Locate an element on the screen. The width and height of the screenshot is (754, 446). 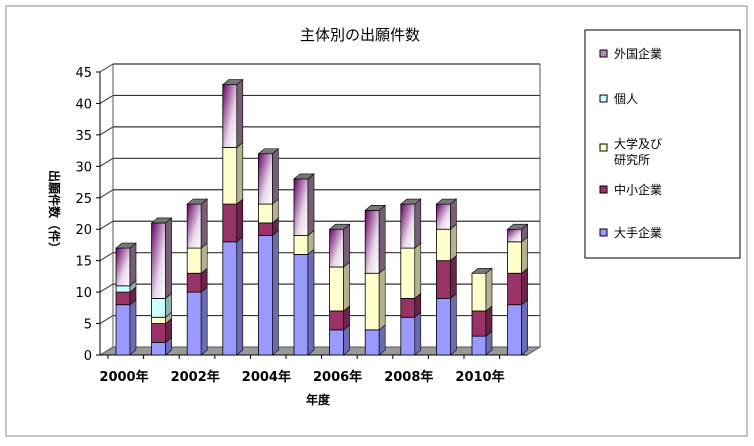
legend-label: 中小企業 is located at coordinates (638, 189).